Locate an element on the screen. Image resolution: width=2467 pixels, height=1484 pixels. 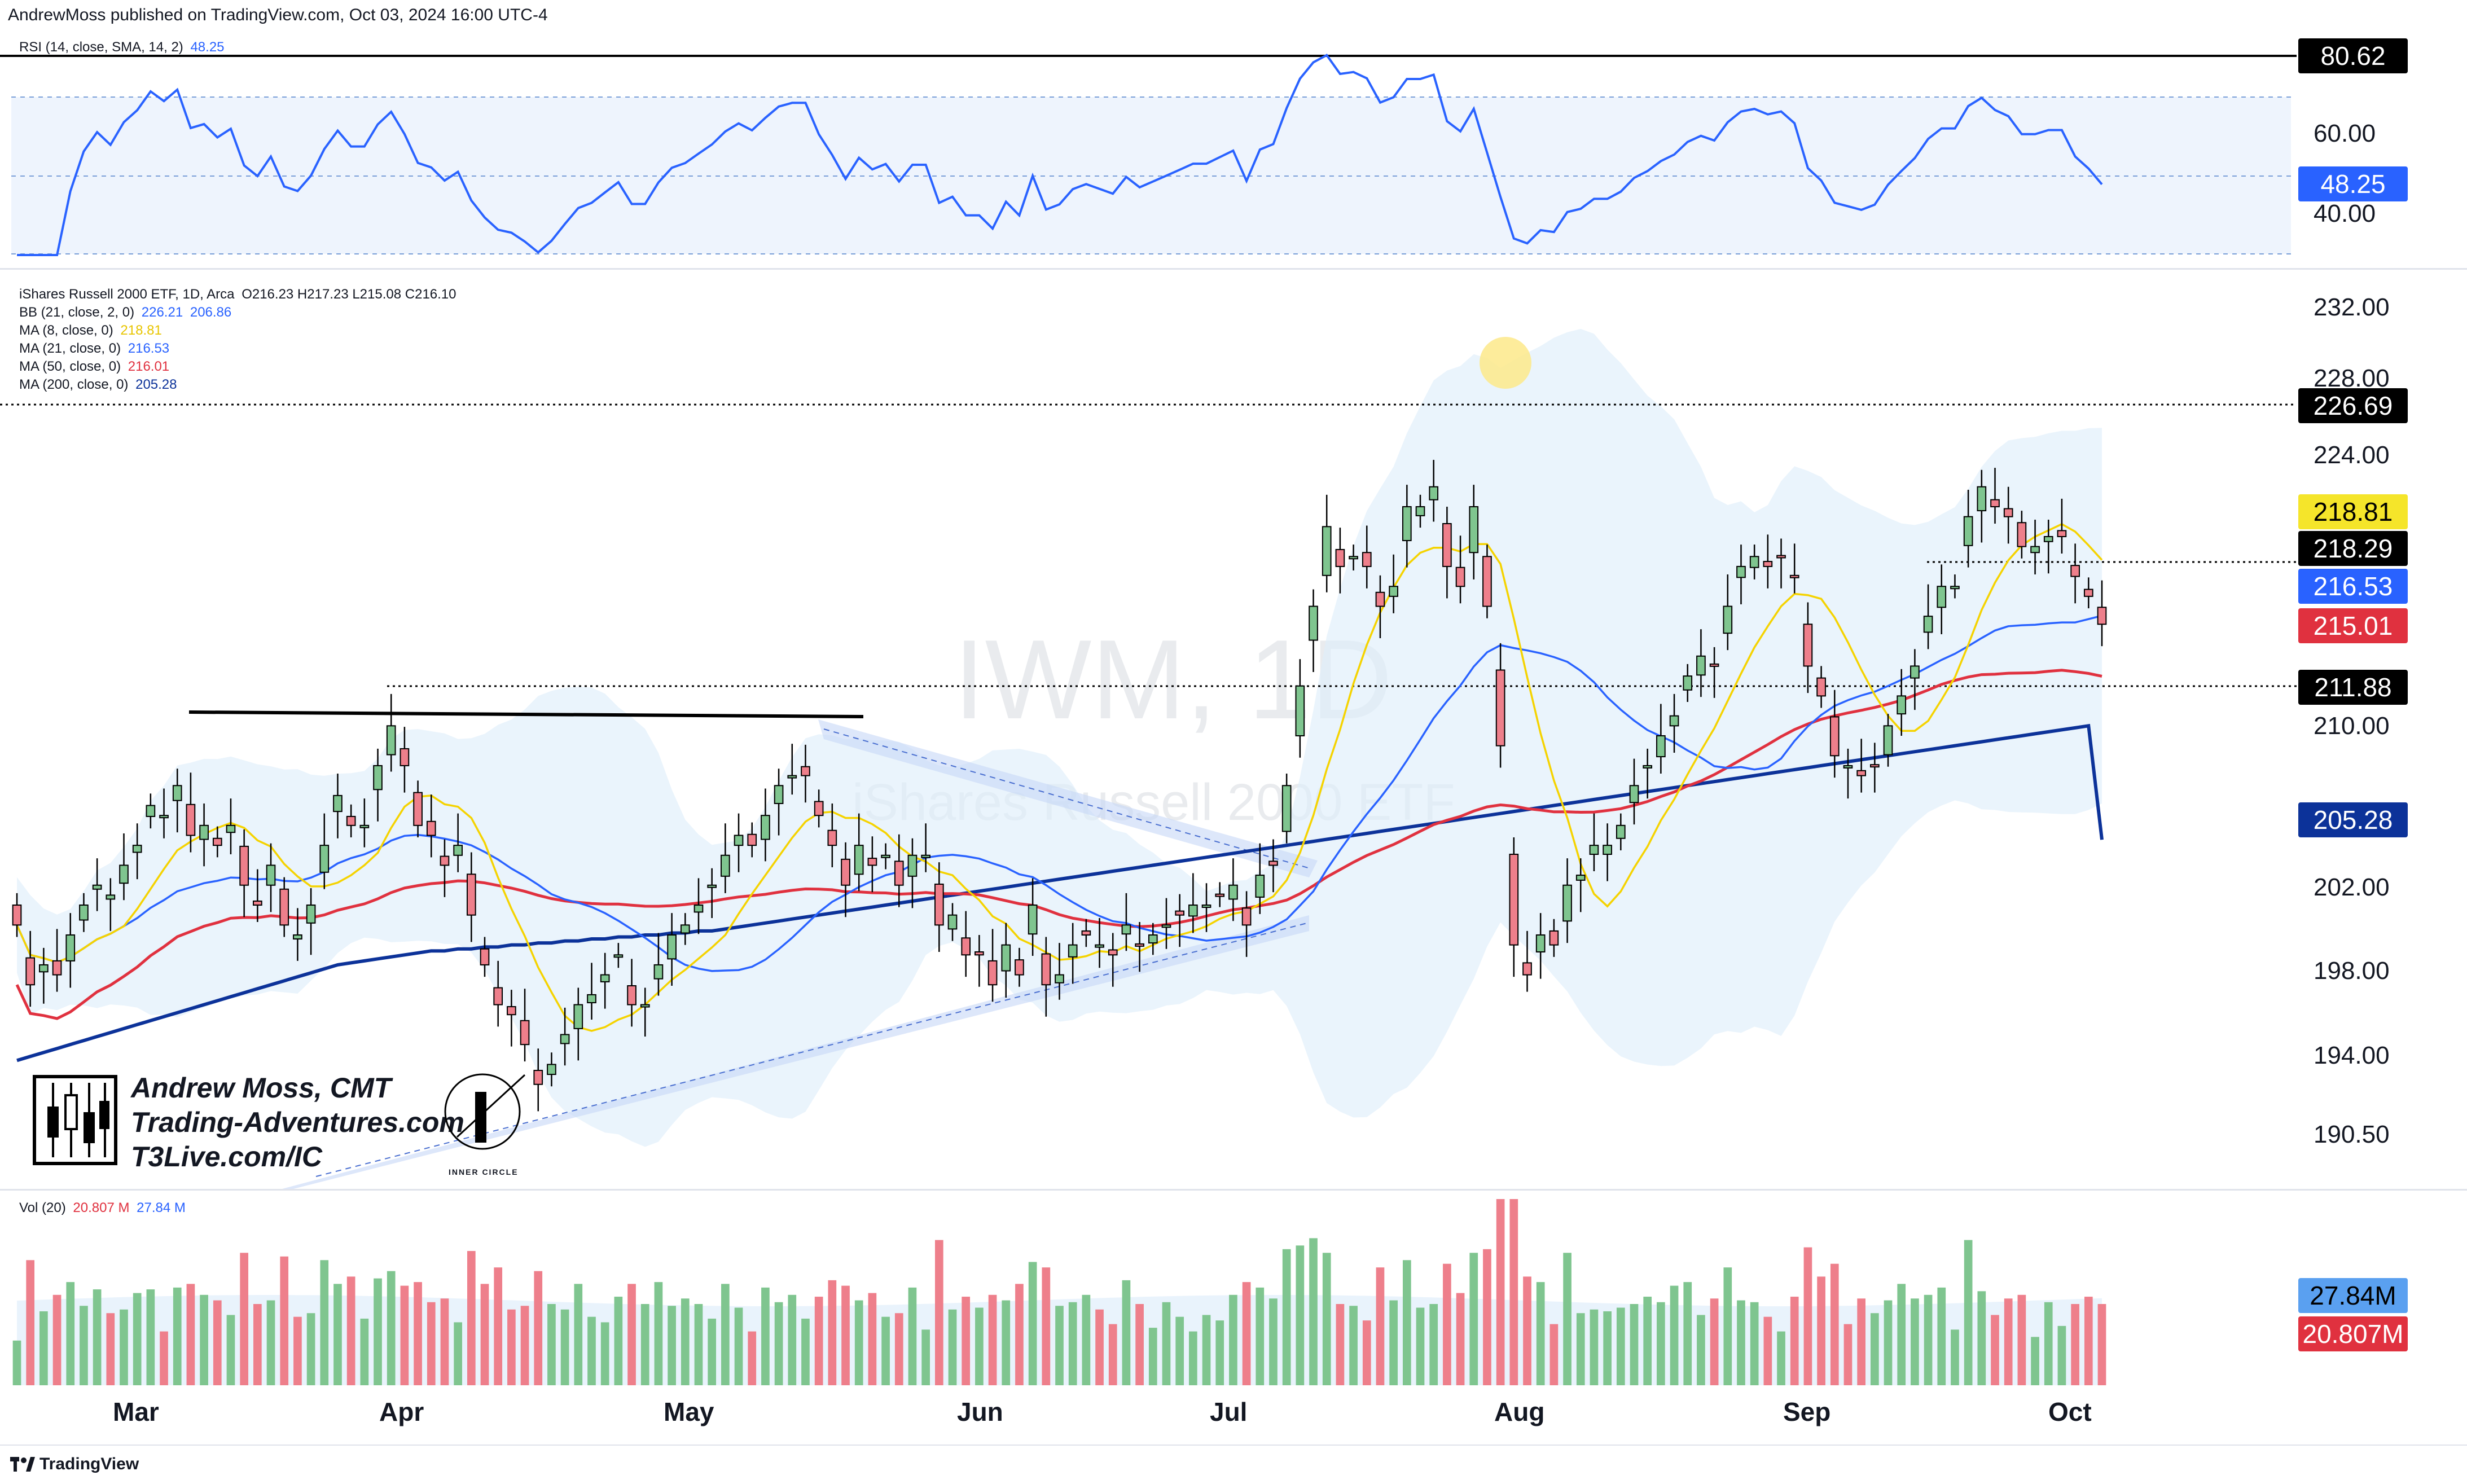
rising-channel-midline is located at coordinates (812, 1049).